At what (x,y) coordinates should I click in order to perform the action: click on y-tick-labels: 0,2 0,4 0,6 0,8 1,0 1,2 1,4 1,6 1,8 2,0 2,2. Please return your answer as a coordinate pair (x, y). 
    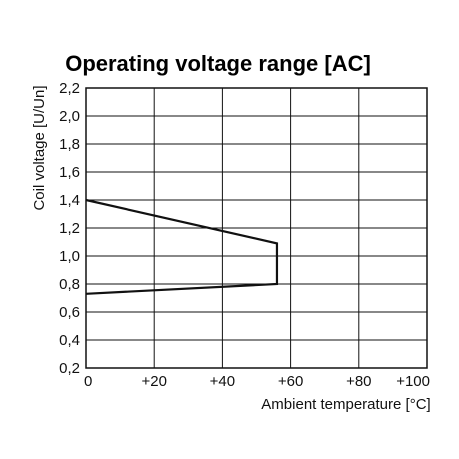
    Looking at the image, I should click on (69, 228).